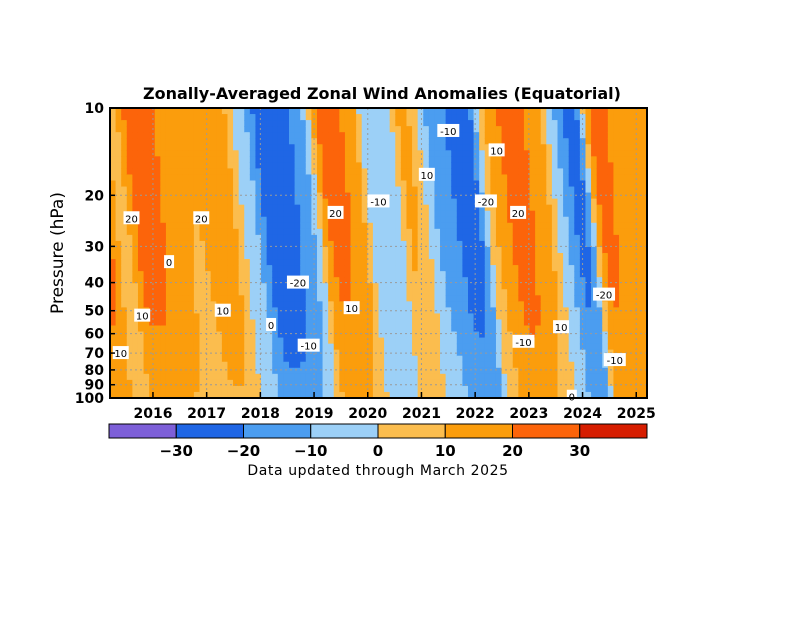 The image size is (800, 618). Describe the element at coordinates (378, 441) in the screenshot. I see `colorbar: −30 −20 −10 0 10 20 30` at that location.